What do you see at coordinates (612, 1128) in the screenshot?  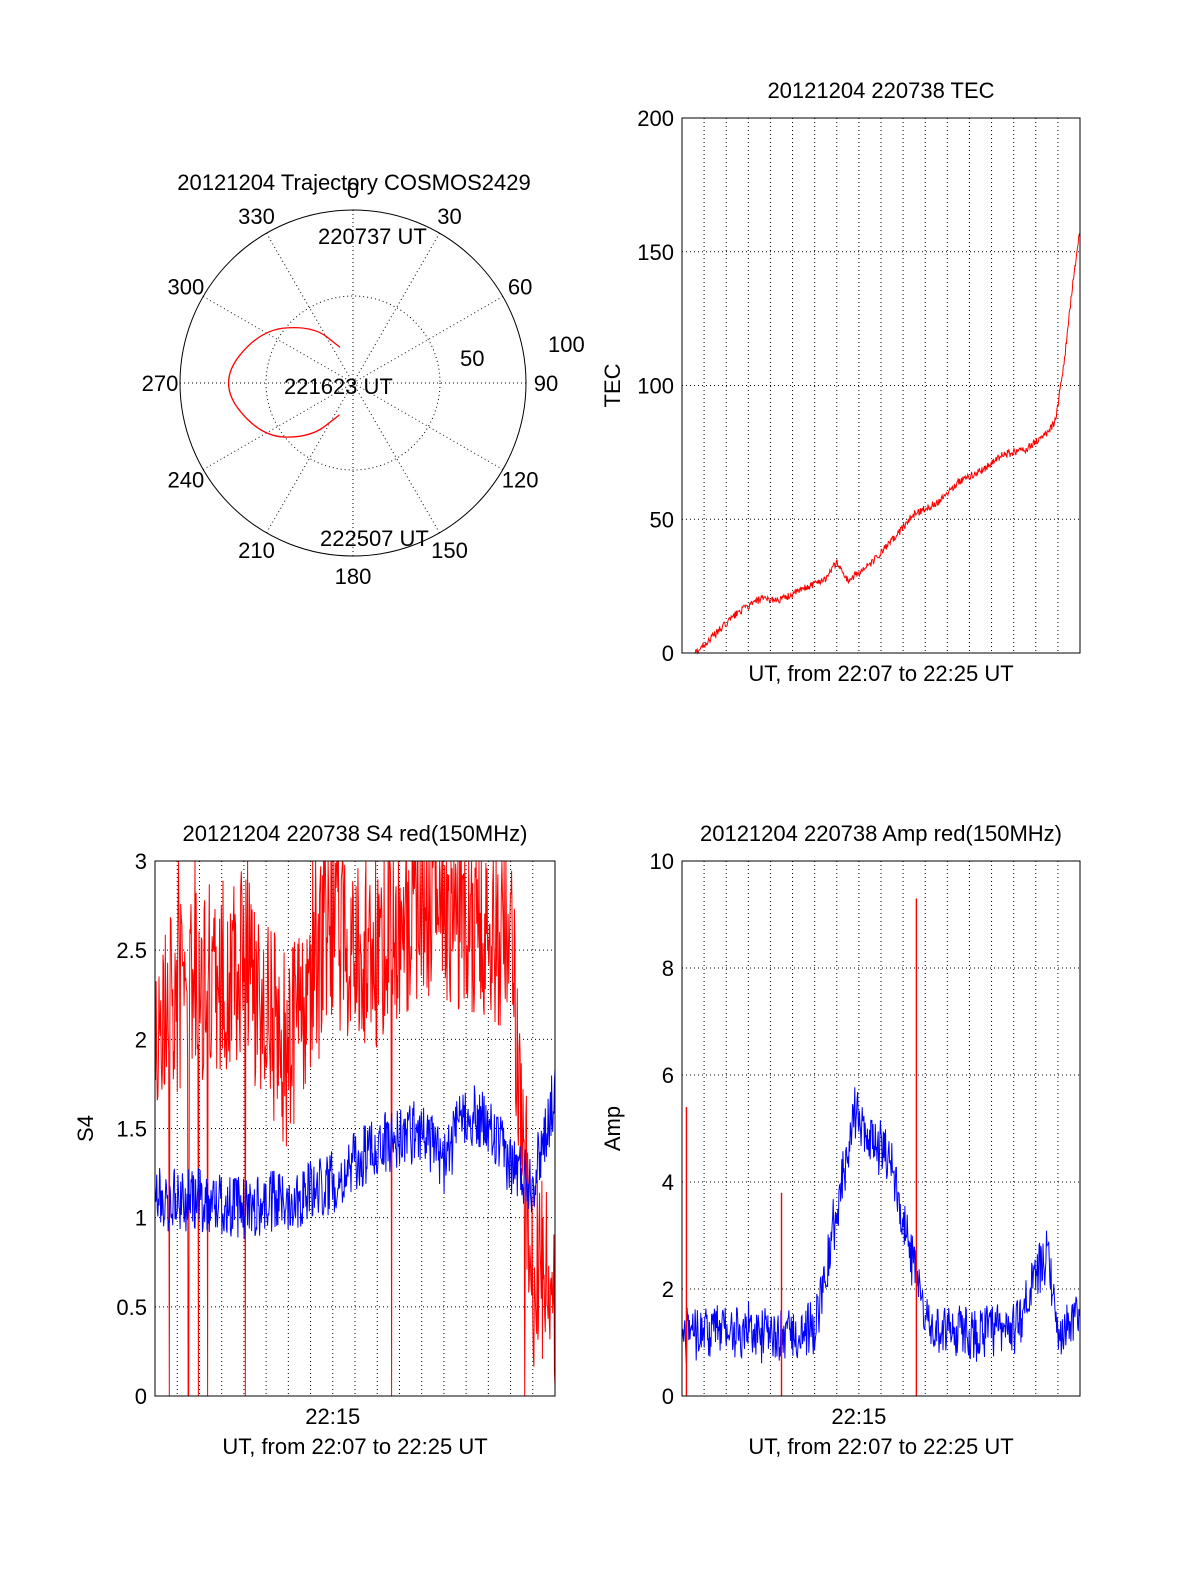 I see `amp-ylabel: Amp` at bounding box center [612, 1128].